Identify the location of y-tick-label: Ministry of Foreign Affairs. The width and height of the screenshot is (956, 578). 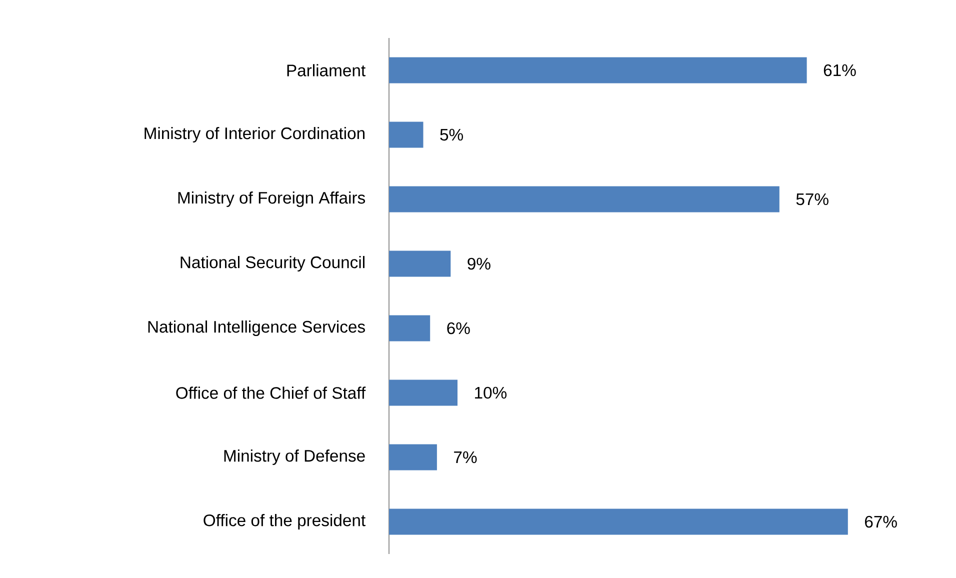
(272, 199).